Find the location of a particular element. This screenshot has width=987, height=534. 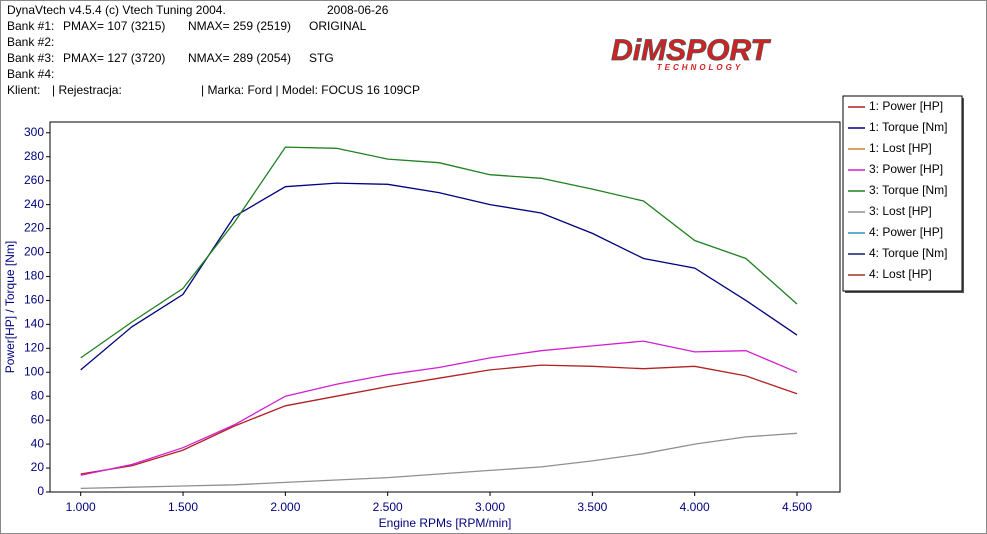

y-tick-label: 60 is located at coordinates (38, 419).